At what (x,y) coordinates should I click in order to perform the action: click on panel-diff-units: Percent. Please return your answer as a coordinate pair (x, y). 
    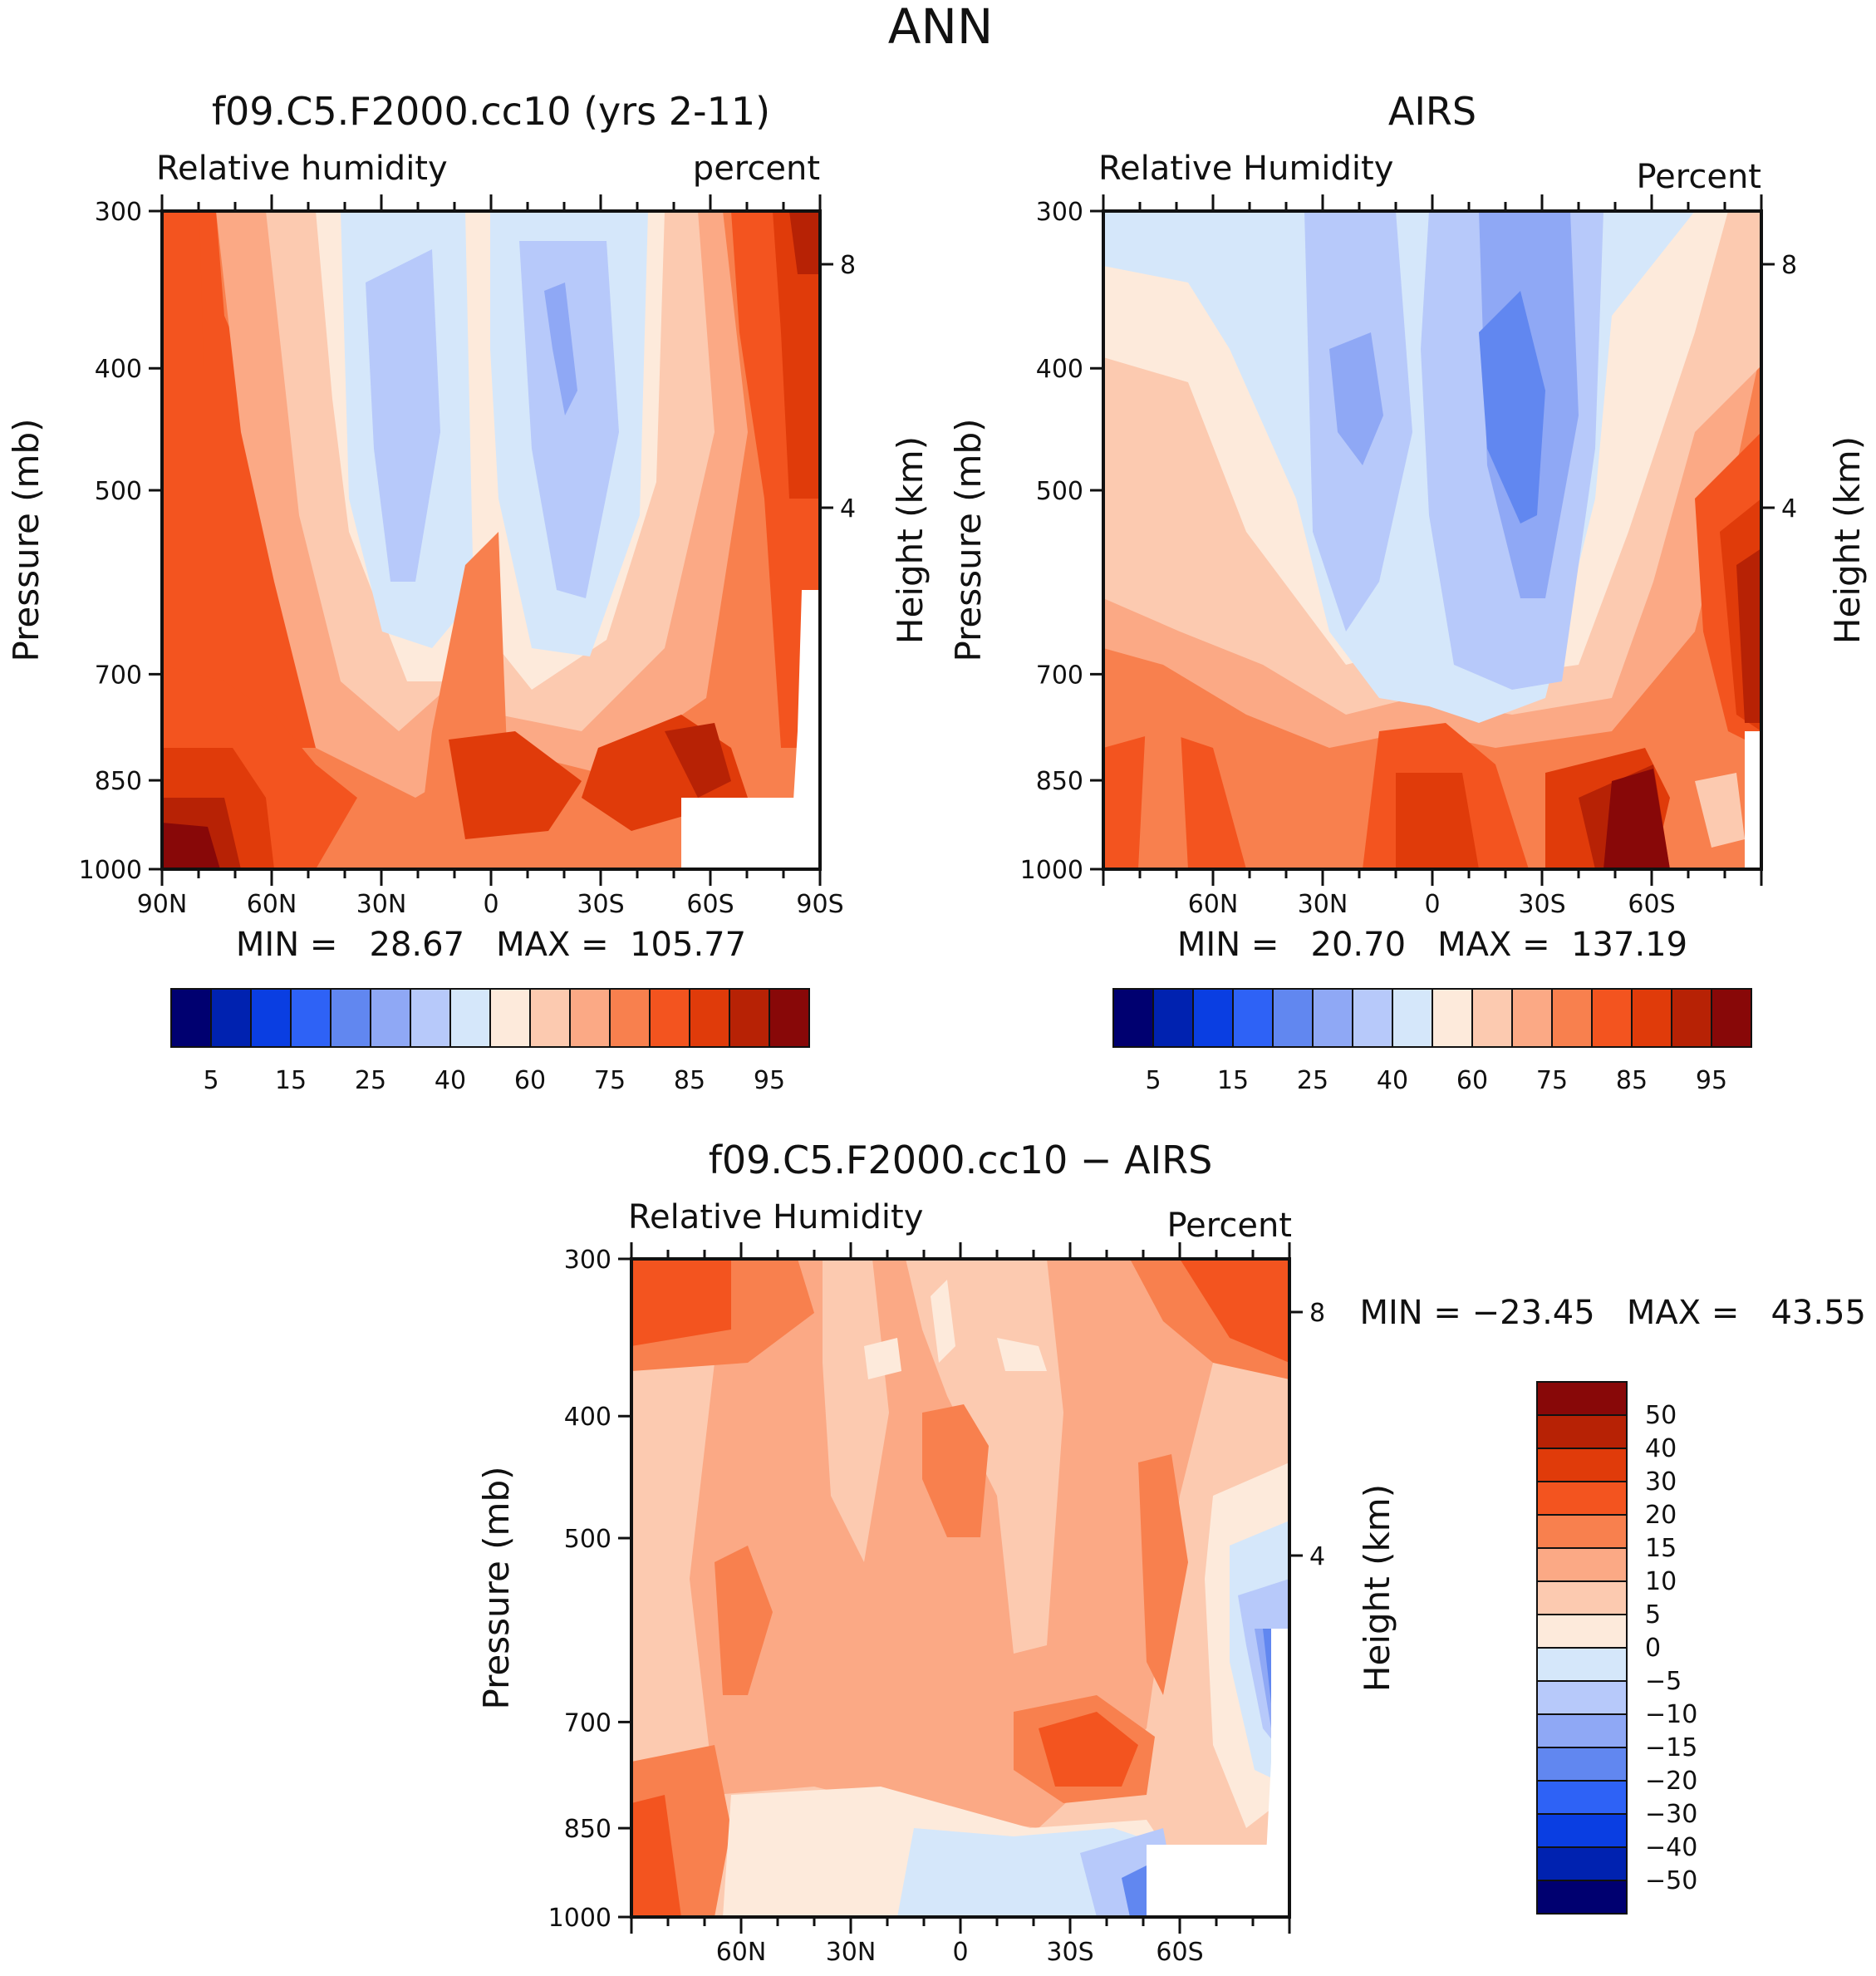
    Looking at the image, I should click on (1229, 1226).